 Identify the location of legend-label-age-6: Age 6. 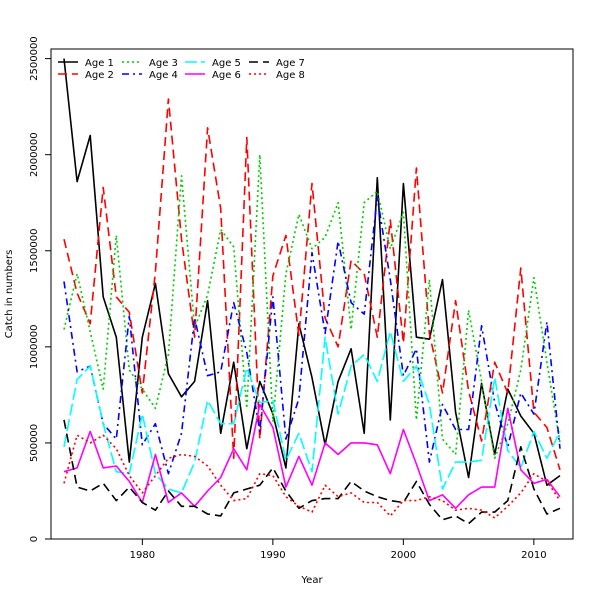
(226, 75).